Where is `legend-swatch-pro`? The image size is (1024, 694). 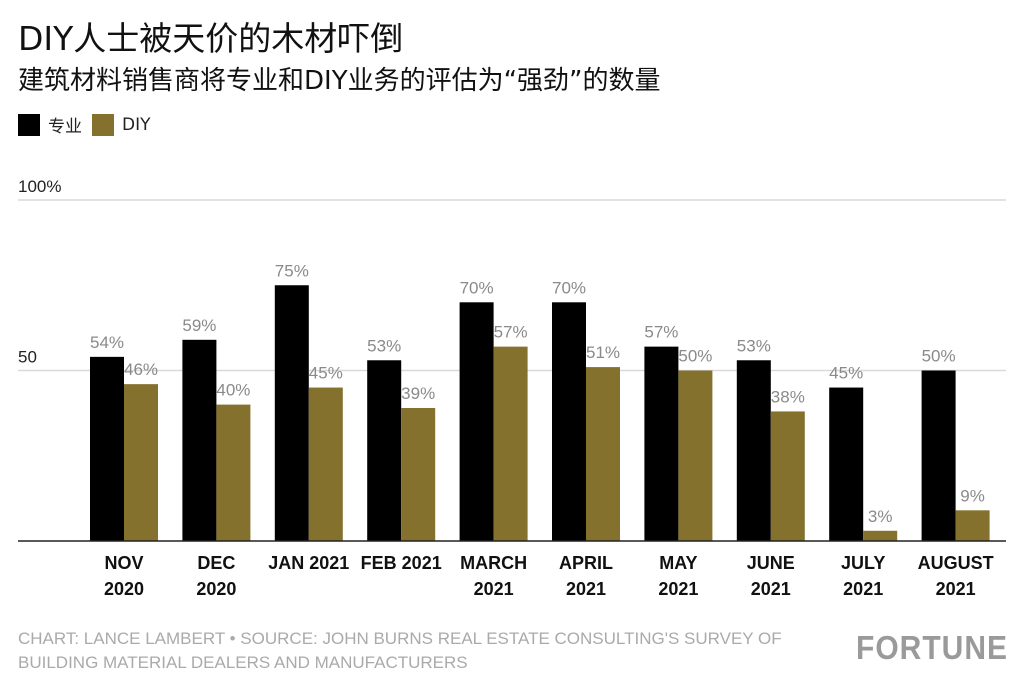
legend-swatch-pro is located at coordinates (29, 124).